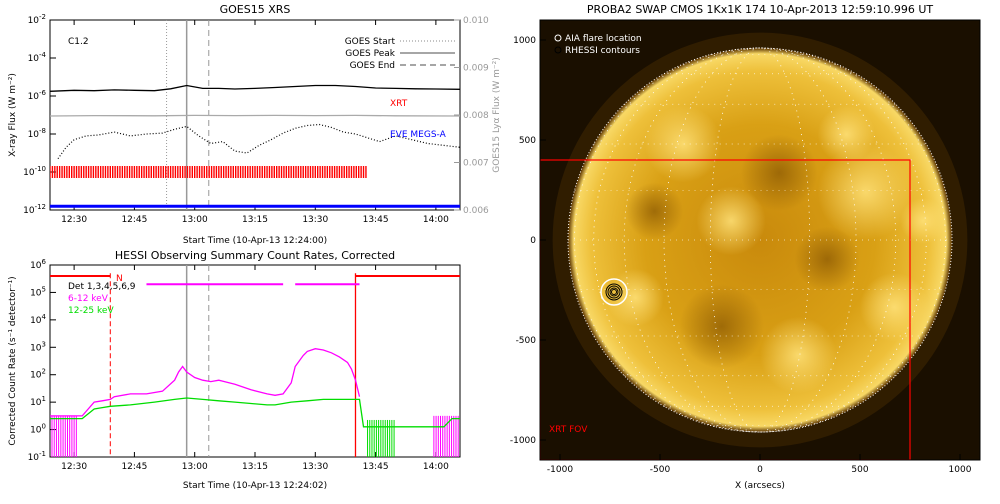 The image size is (1000, 504). Describe the element at coordinates (497, 115) in the screenshot. I see `goes-y2-axis-label: GOES15 Lyα Flux (W m⁻²)` at that location.